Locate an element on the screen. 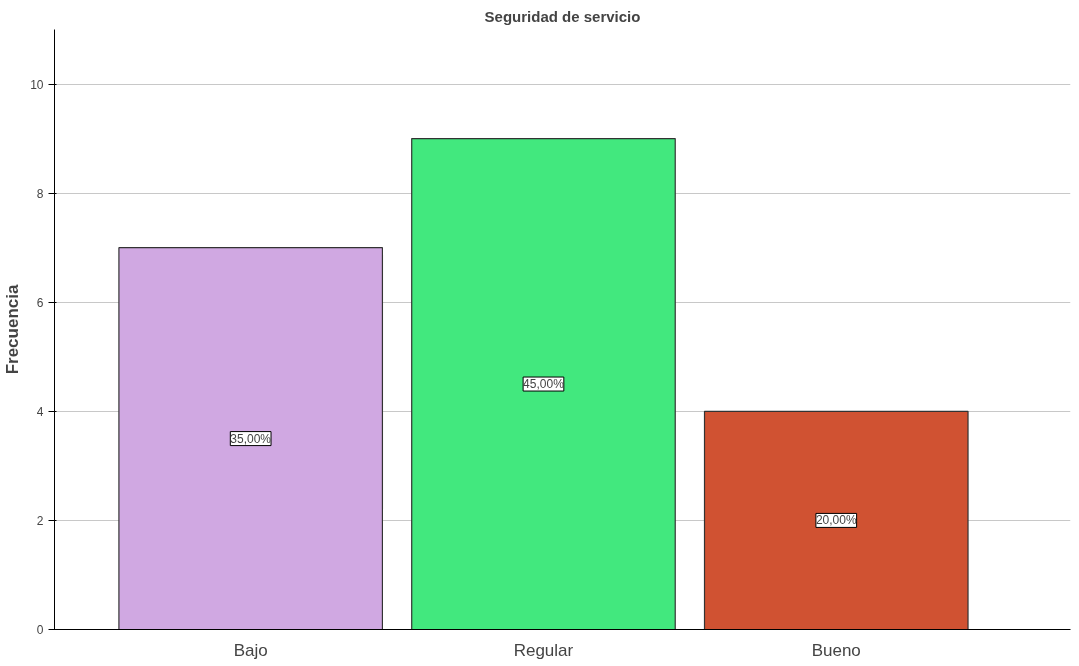 Image resolution: width=1079 pixels, height=666 pixels. y-tick-label: 6 is located at coordinates (40, 302).